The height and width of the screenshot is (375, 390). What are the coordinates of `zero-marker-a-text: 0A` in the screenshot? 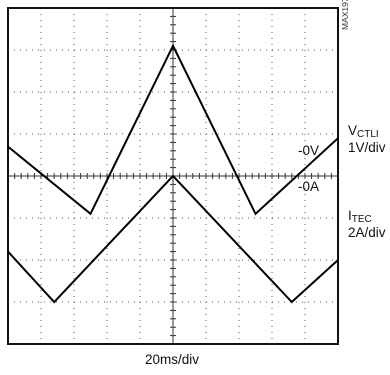 It's located at (311, 186).